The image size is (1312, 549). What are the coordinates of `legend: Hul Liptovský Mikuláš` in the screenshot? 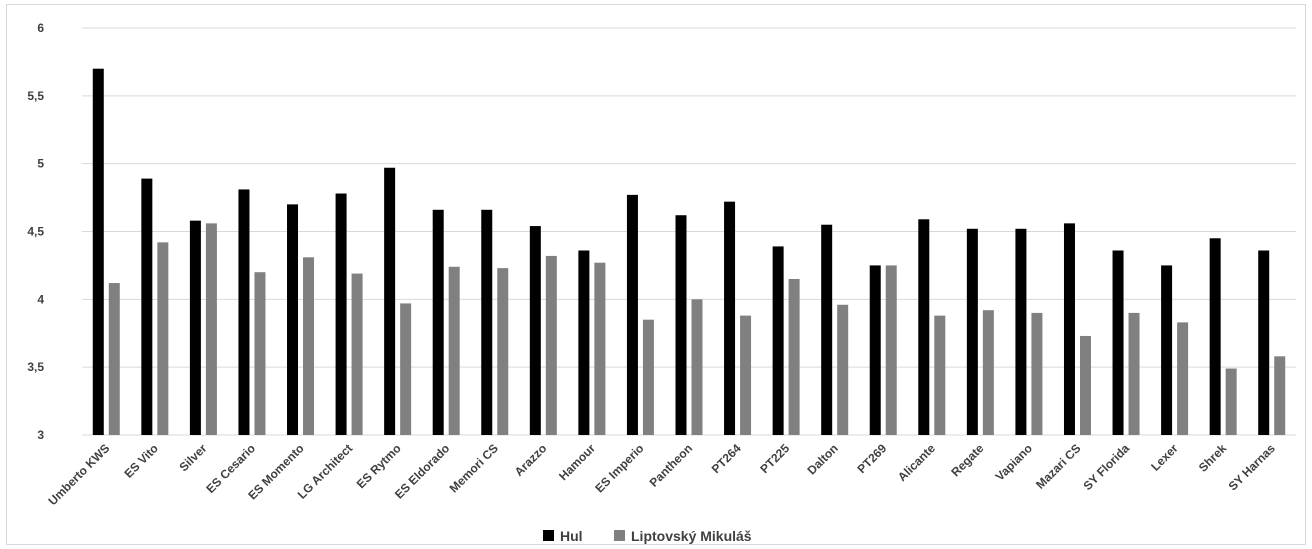 It's located at (647, 536).